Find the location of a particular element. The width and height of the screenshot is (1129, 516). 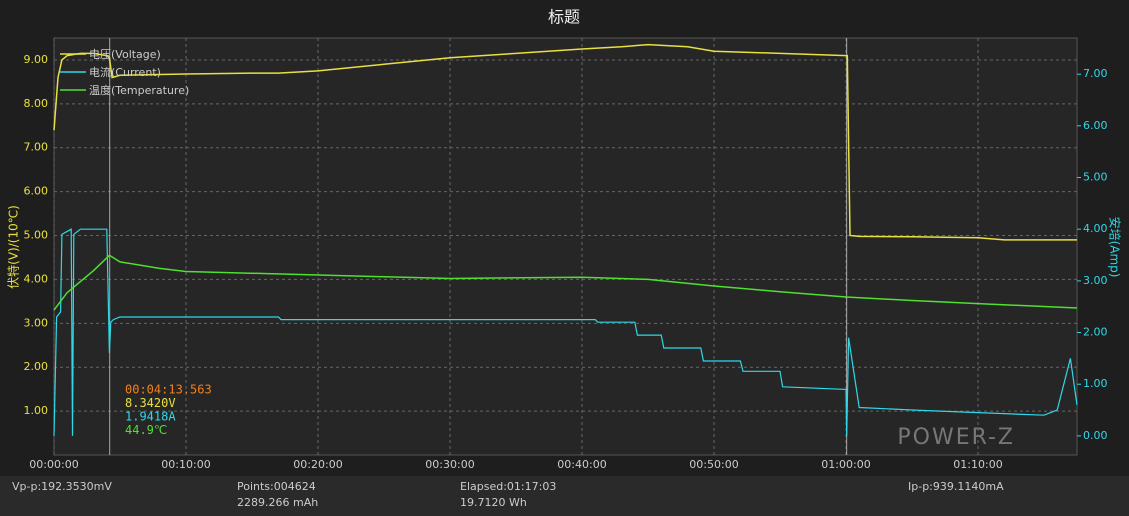

x-tick-label: 00:50:00 is located at coordinates (713, 464).